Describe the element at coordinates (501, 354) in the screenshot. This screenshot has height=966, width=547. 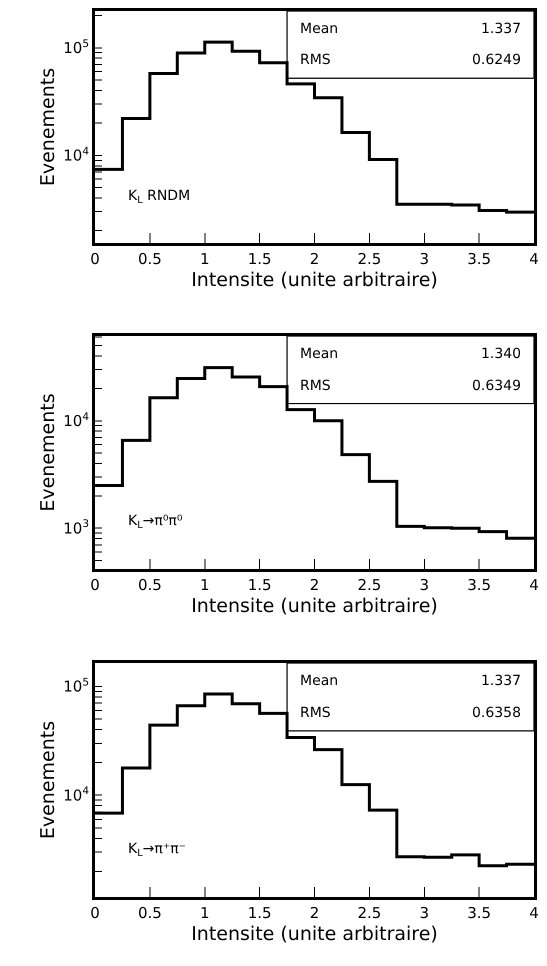
I see `annotation: 1.340` at that location.